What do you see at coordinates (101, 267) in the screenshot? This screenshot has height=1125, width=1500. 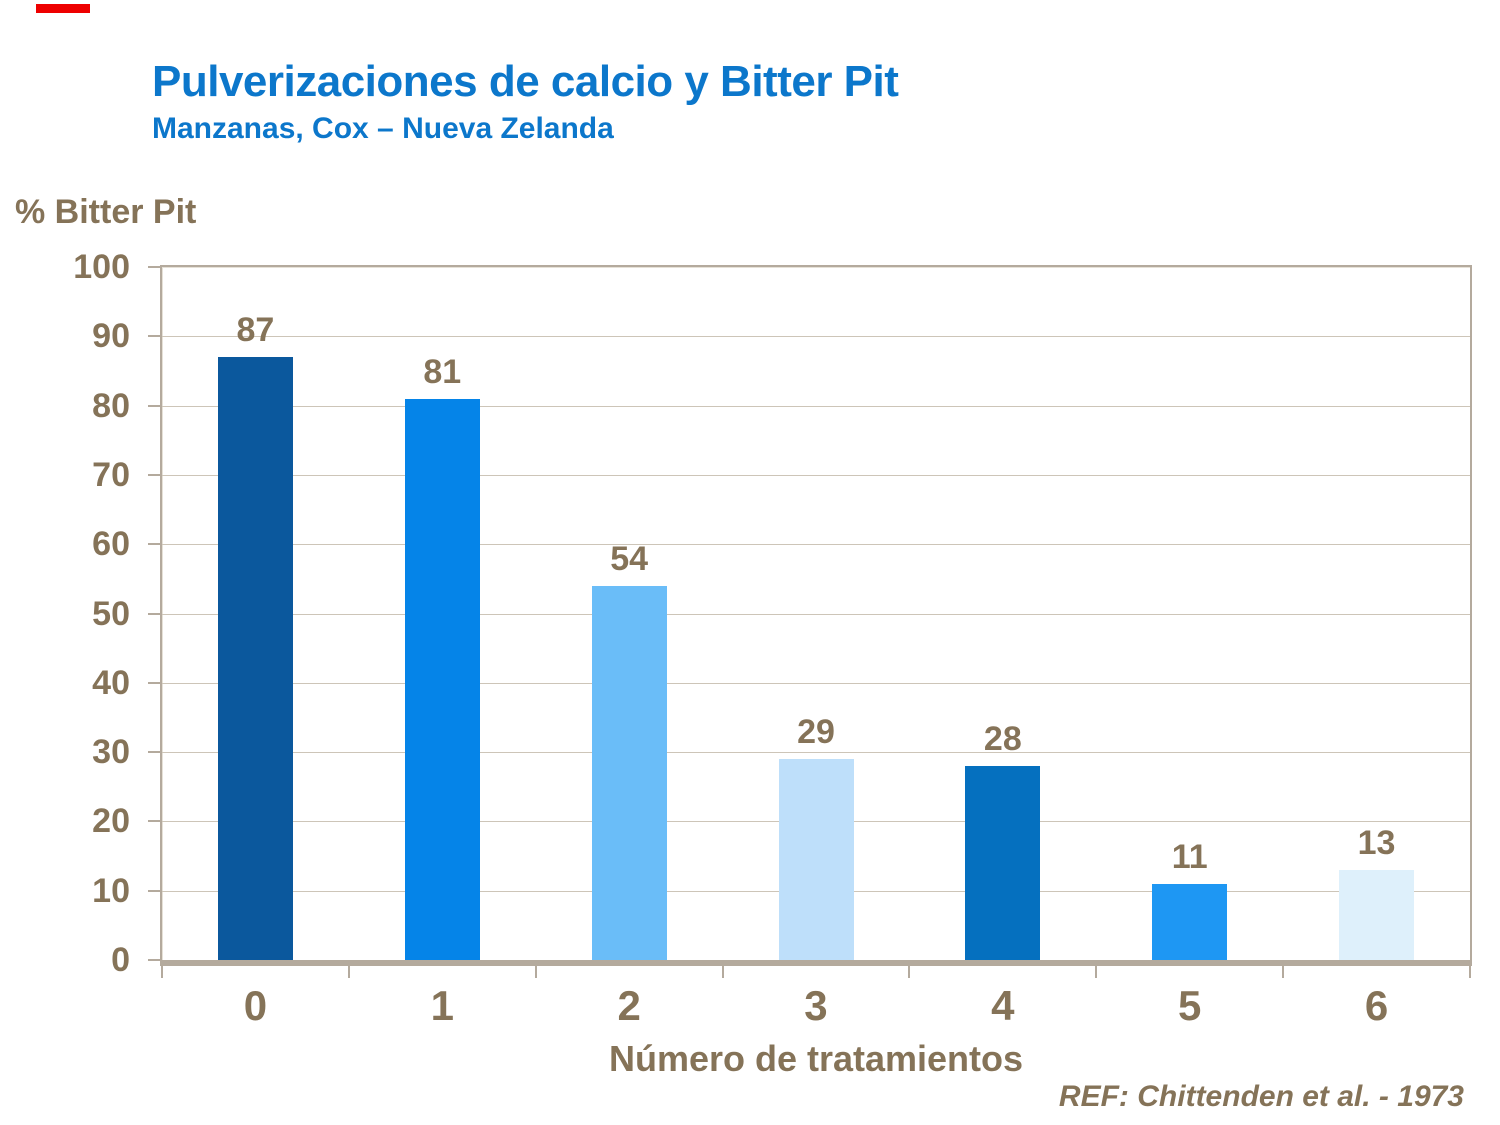 I see `y-tick-label: 100` at bounding box center [101, 267].